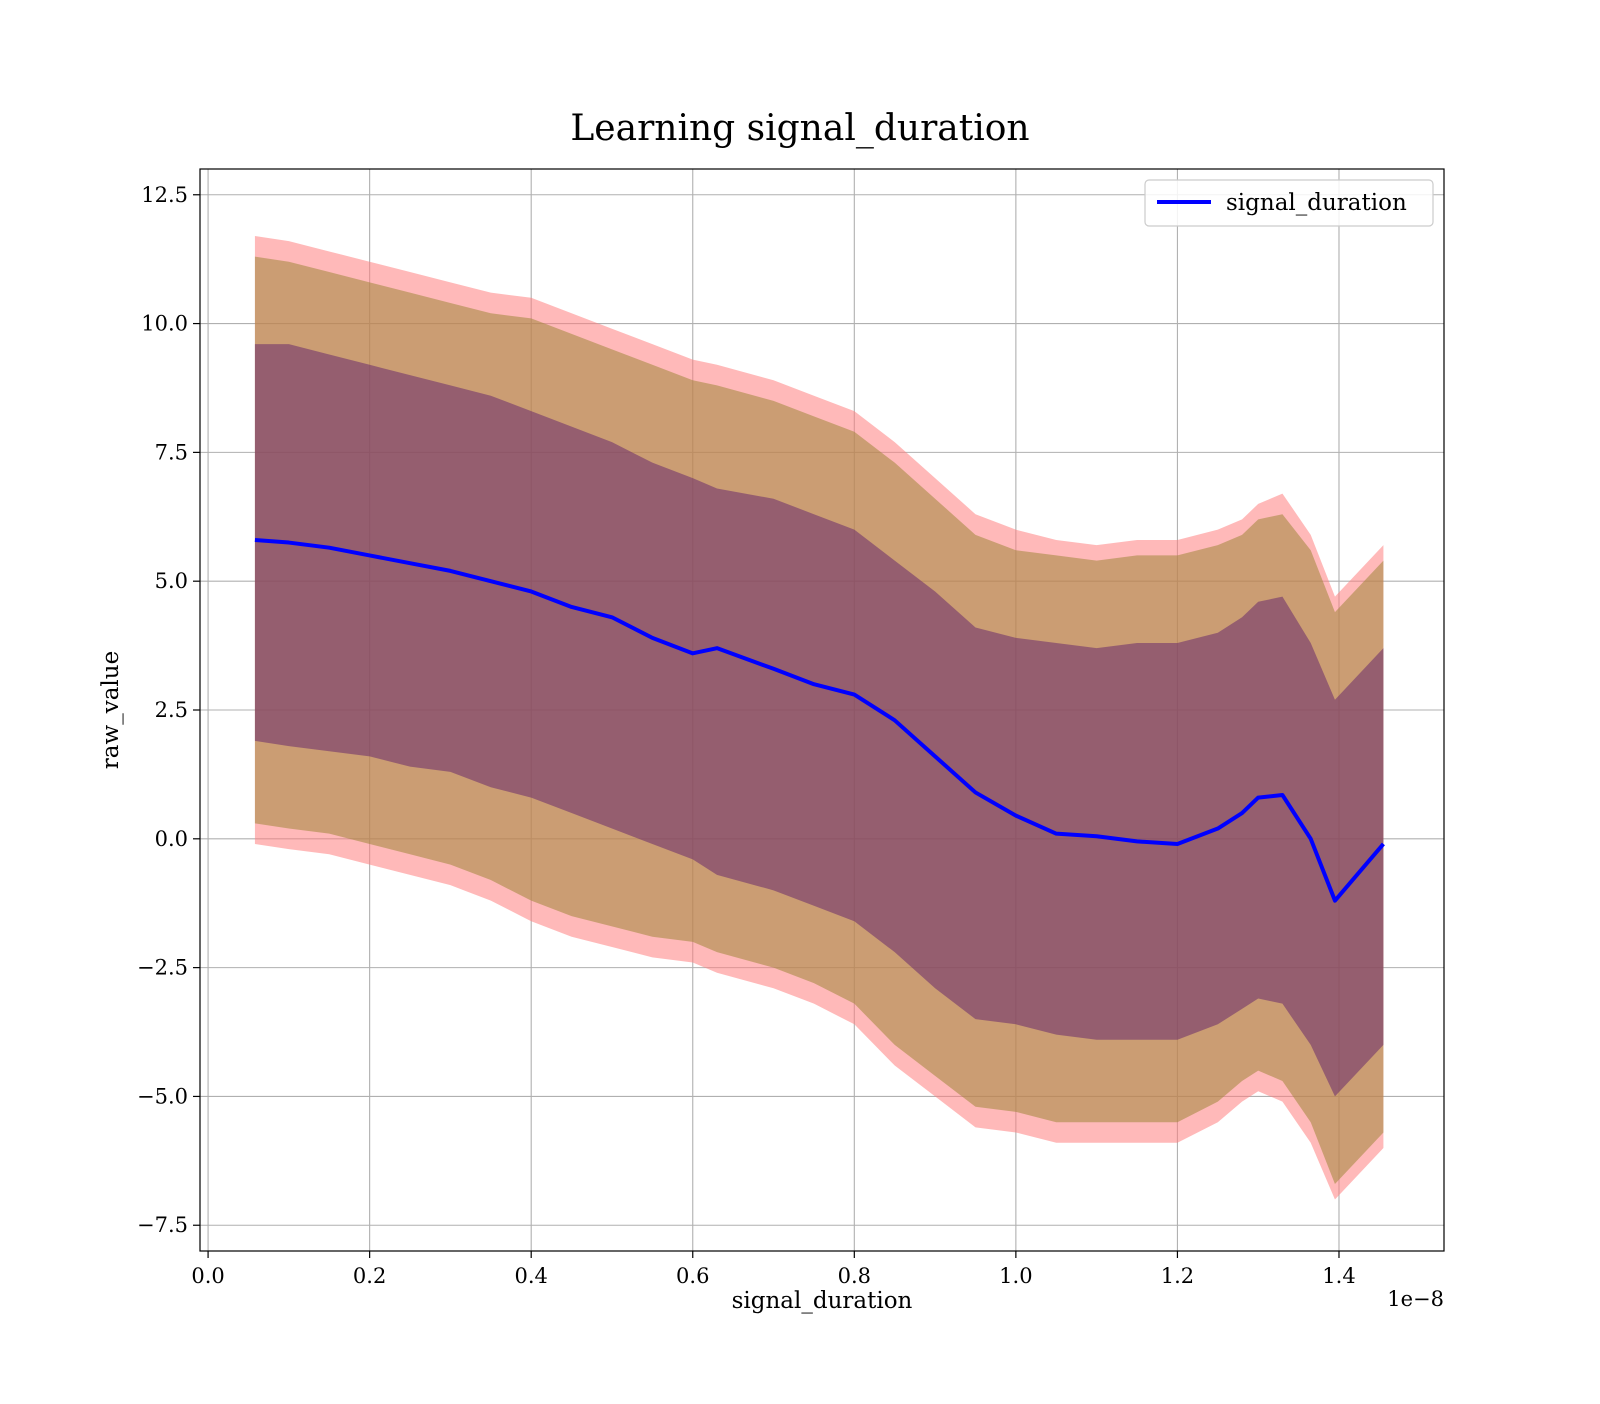 This screenshot has height=1404, width=1600. Describe the element at coordinates (111, 710) in the screenshot. I see `y-axis-label: raw_value` at that location.